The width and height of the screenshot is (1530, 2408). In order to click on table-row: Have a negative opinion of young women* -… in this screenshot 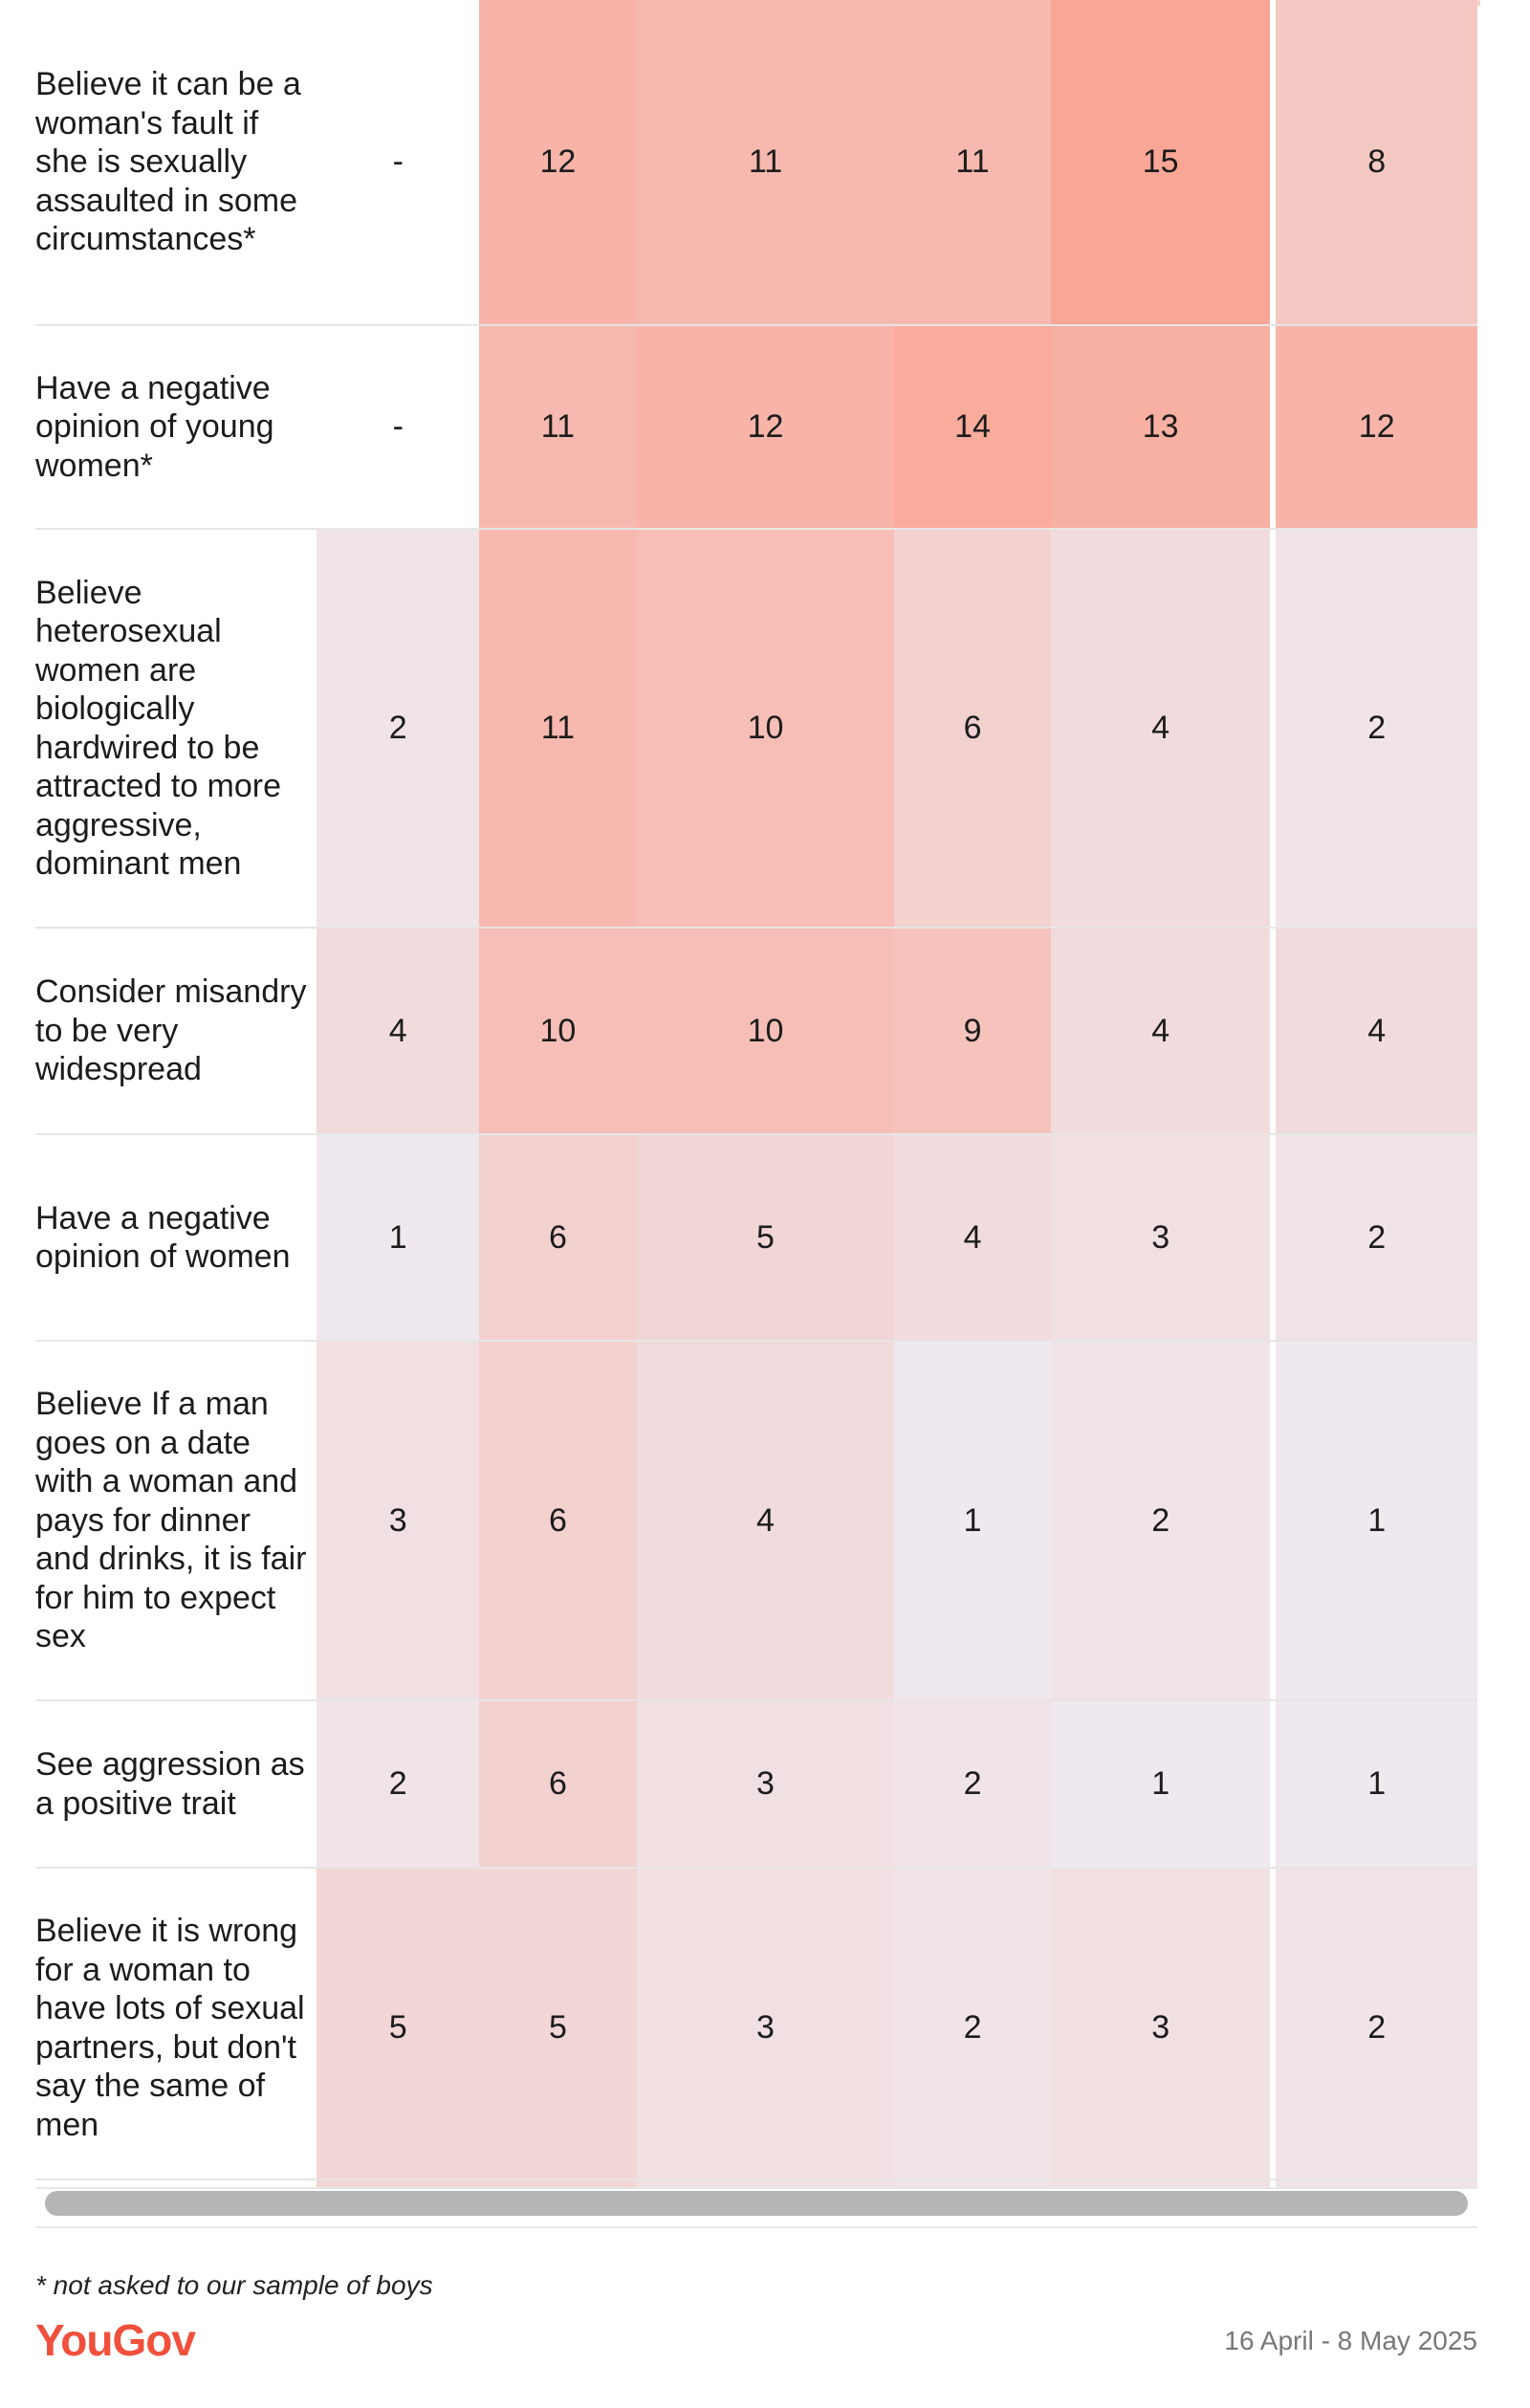, I will do `click(756, 428)`.